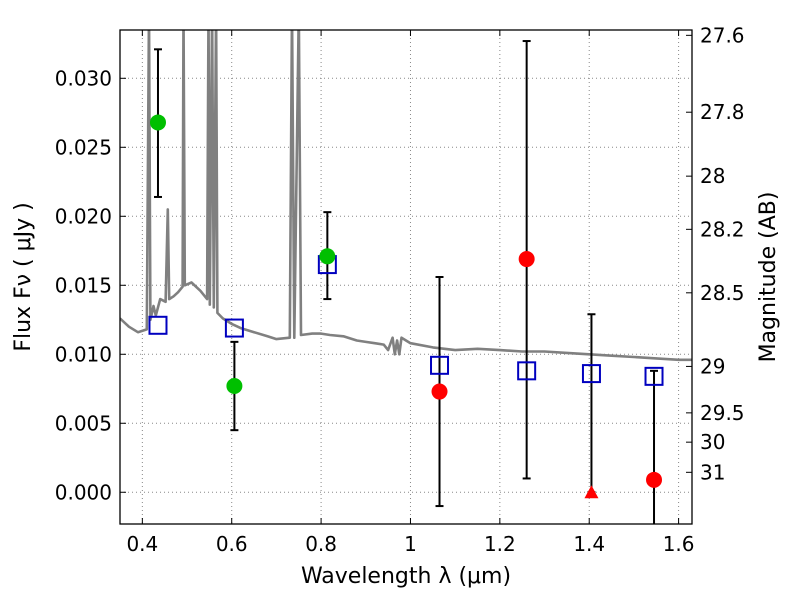 This screenshot has height=600, width=800. Describe the element at coordinates (83, 78) in the screenshot. I see `y-tick-label: 0.030` at that location.